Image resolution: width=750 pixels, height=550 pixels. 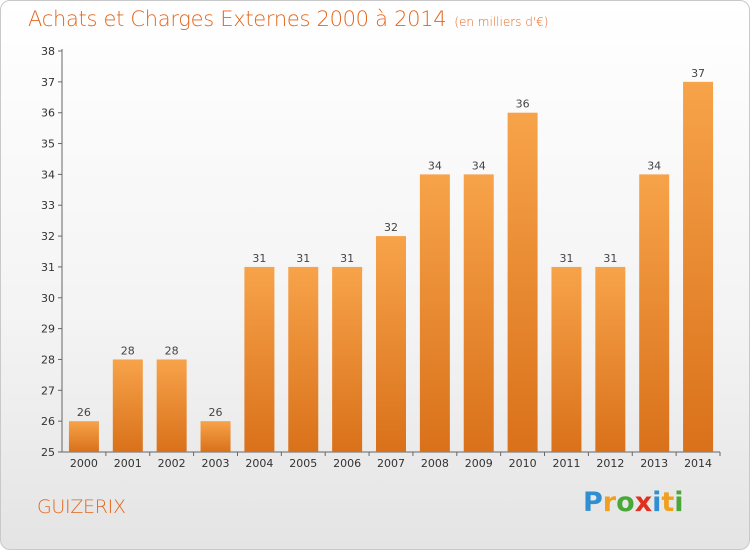 What do you see at coordinates (523, 463) in the screenshot?
I see `x-tick-label: 2010` at bounding box center [523, 463].